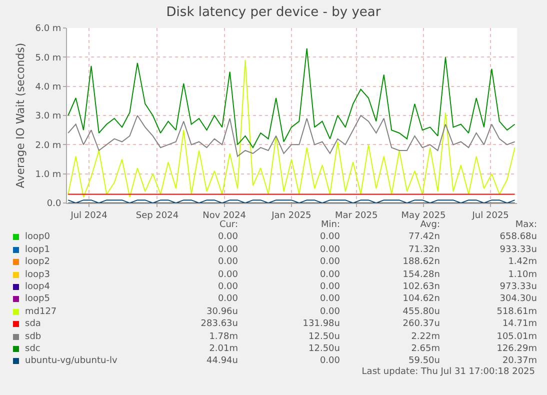 The image size is (547, 395). What do you see at coordinates (421, 312) in the screenshot?
I see `text: 455.80u` at bounding box center [421, 312].